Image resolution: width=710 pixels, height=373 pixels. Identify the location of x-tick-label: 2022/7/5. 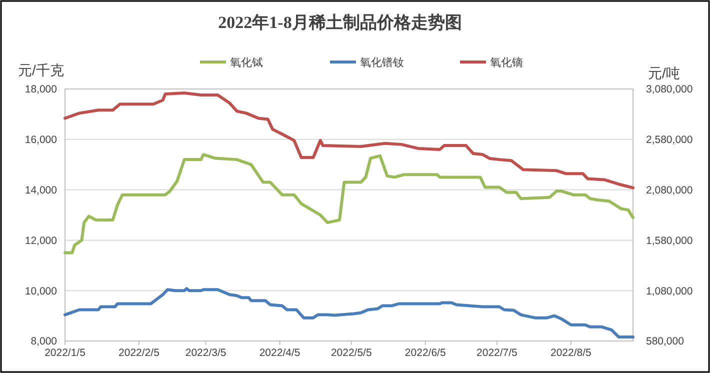
(497, 353).